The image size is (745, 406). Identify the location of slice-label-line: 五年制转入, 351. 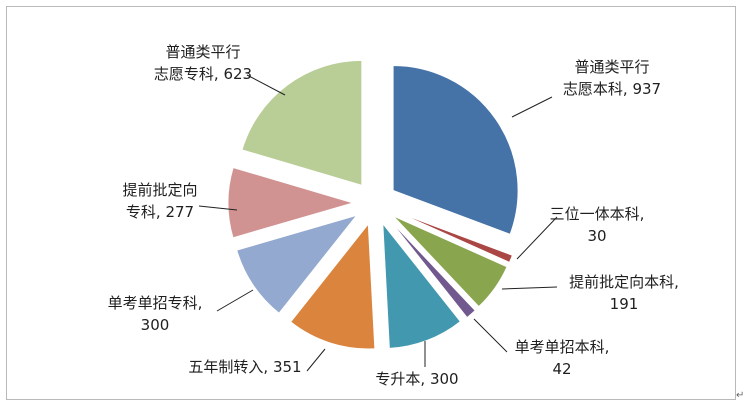
(244, 367).